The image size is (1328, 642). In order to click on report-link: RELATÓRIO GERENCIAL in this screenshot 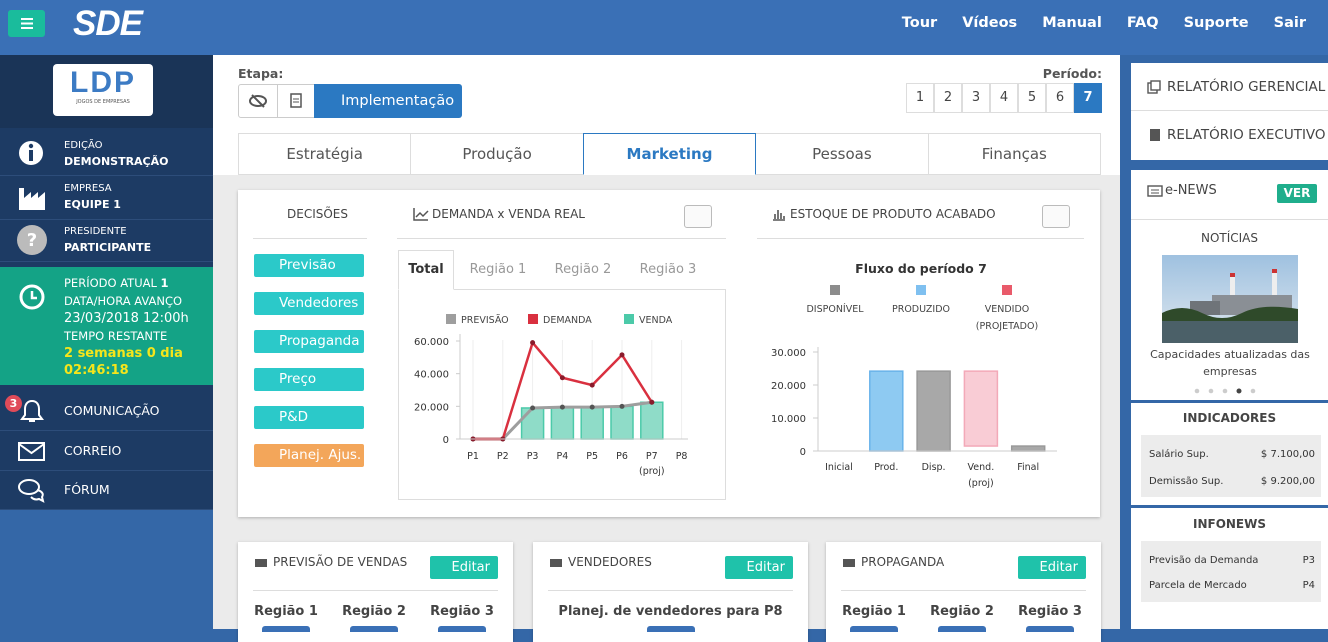, I will do `click(1246, 87)`.